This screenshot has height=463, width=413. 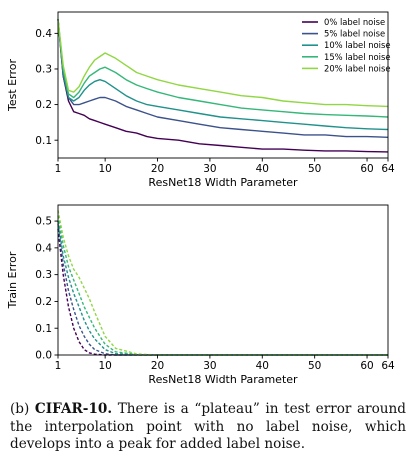 I want to click on chart0-legend-label-0: 0% label noise, so click(x=354, y=22).